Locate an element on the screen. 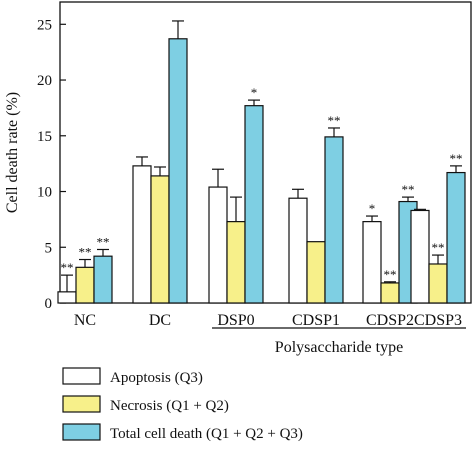 The image size is (474, 463). legend-label: Necrosis (Q1 + Q2) is located at coordinates (169, 406).